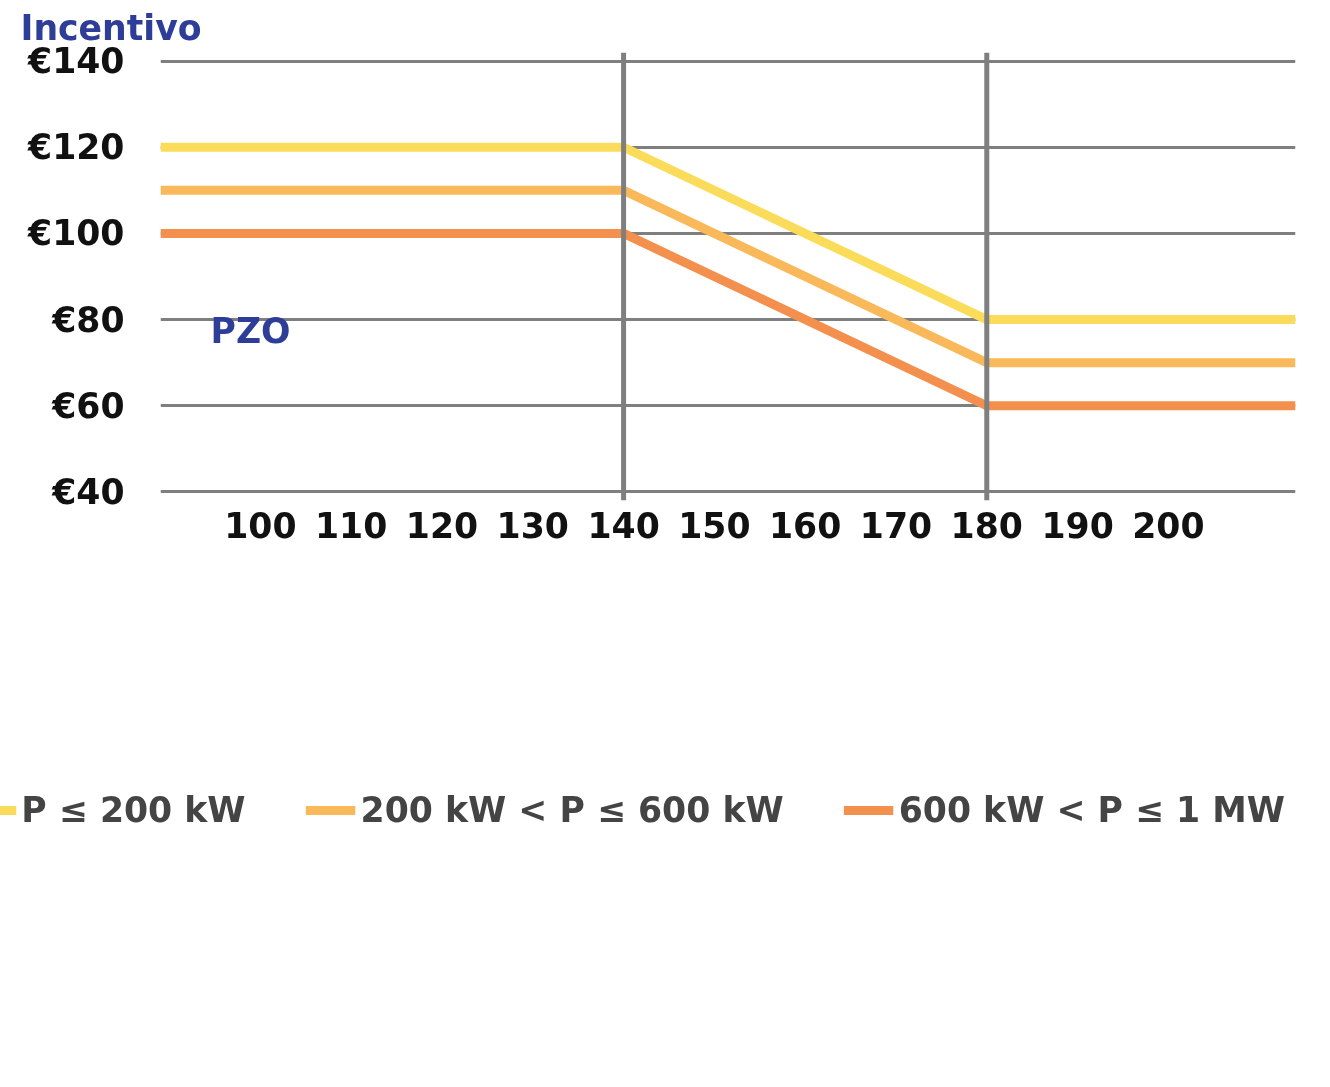 Image resolution: width=1330 pixels, height=1087 pixels. Describe the element at coordinates (1077, 525) in the screenshot. I see `x-tick-label: 190` at that location.